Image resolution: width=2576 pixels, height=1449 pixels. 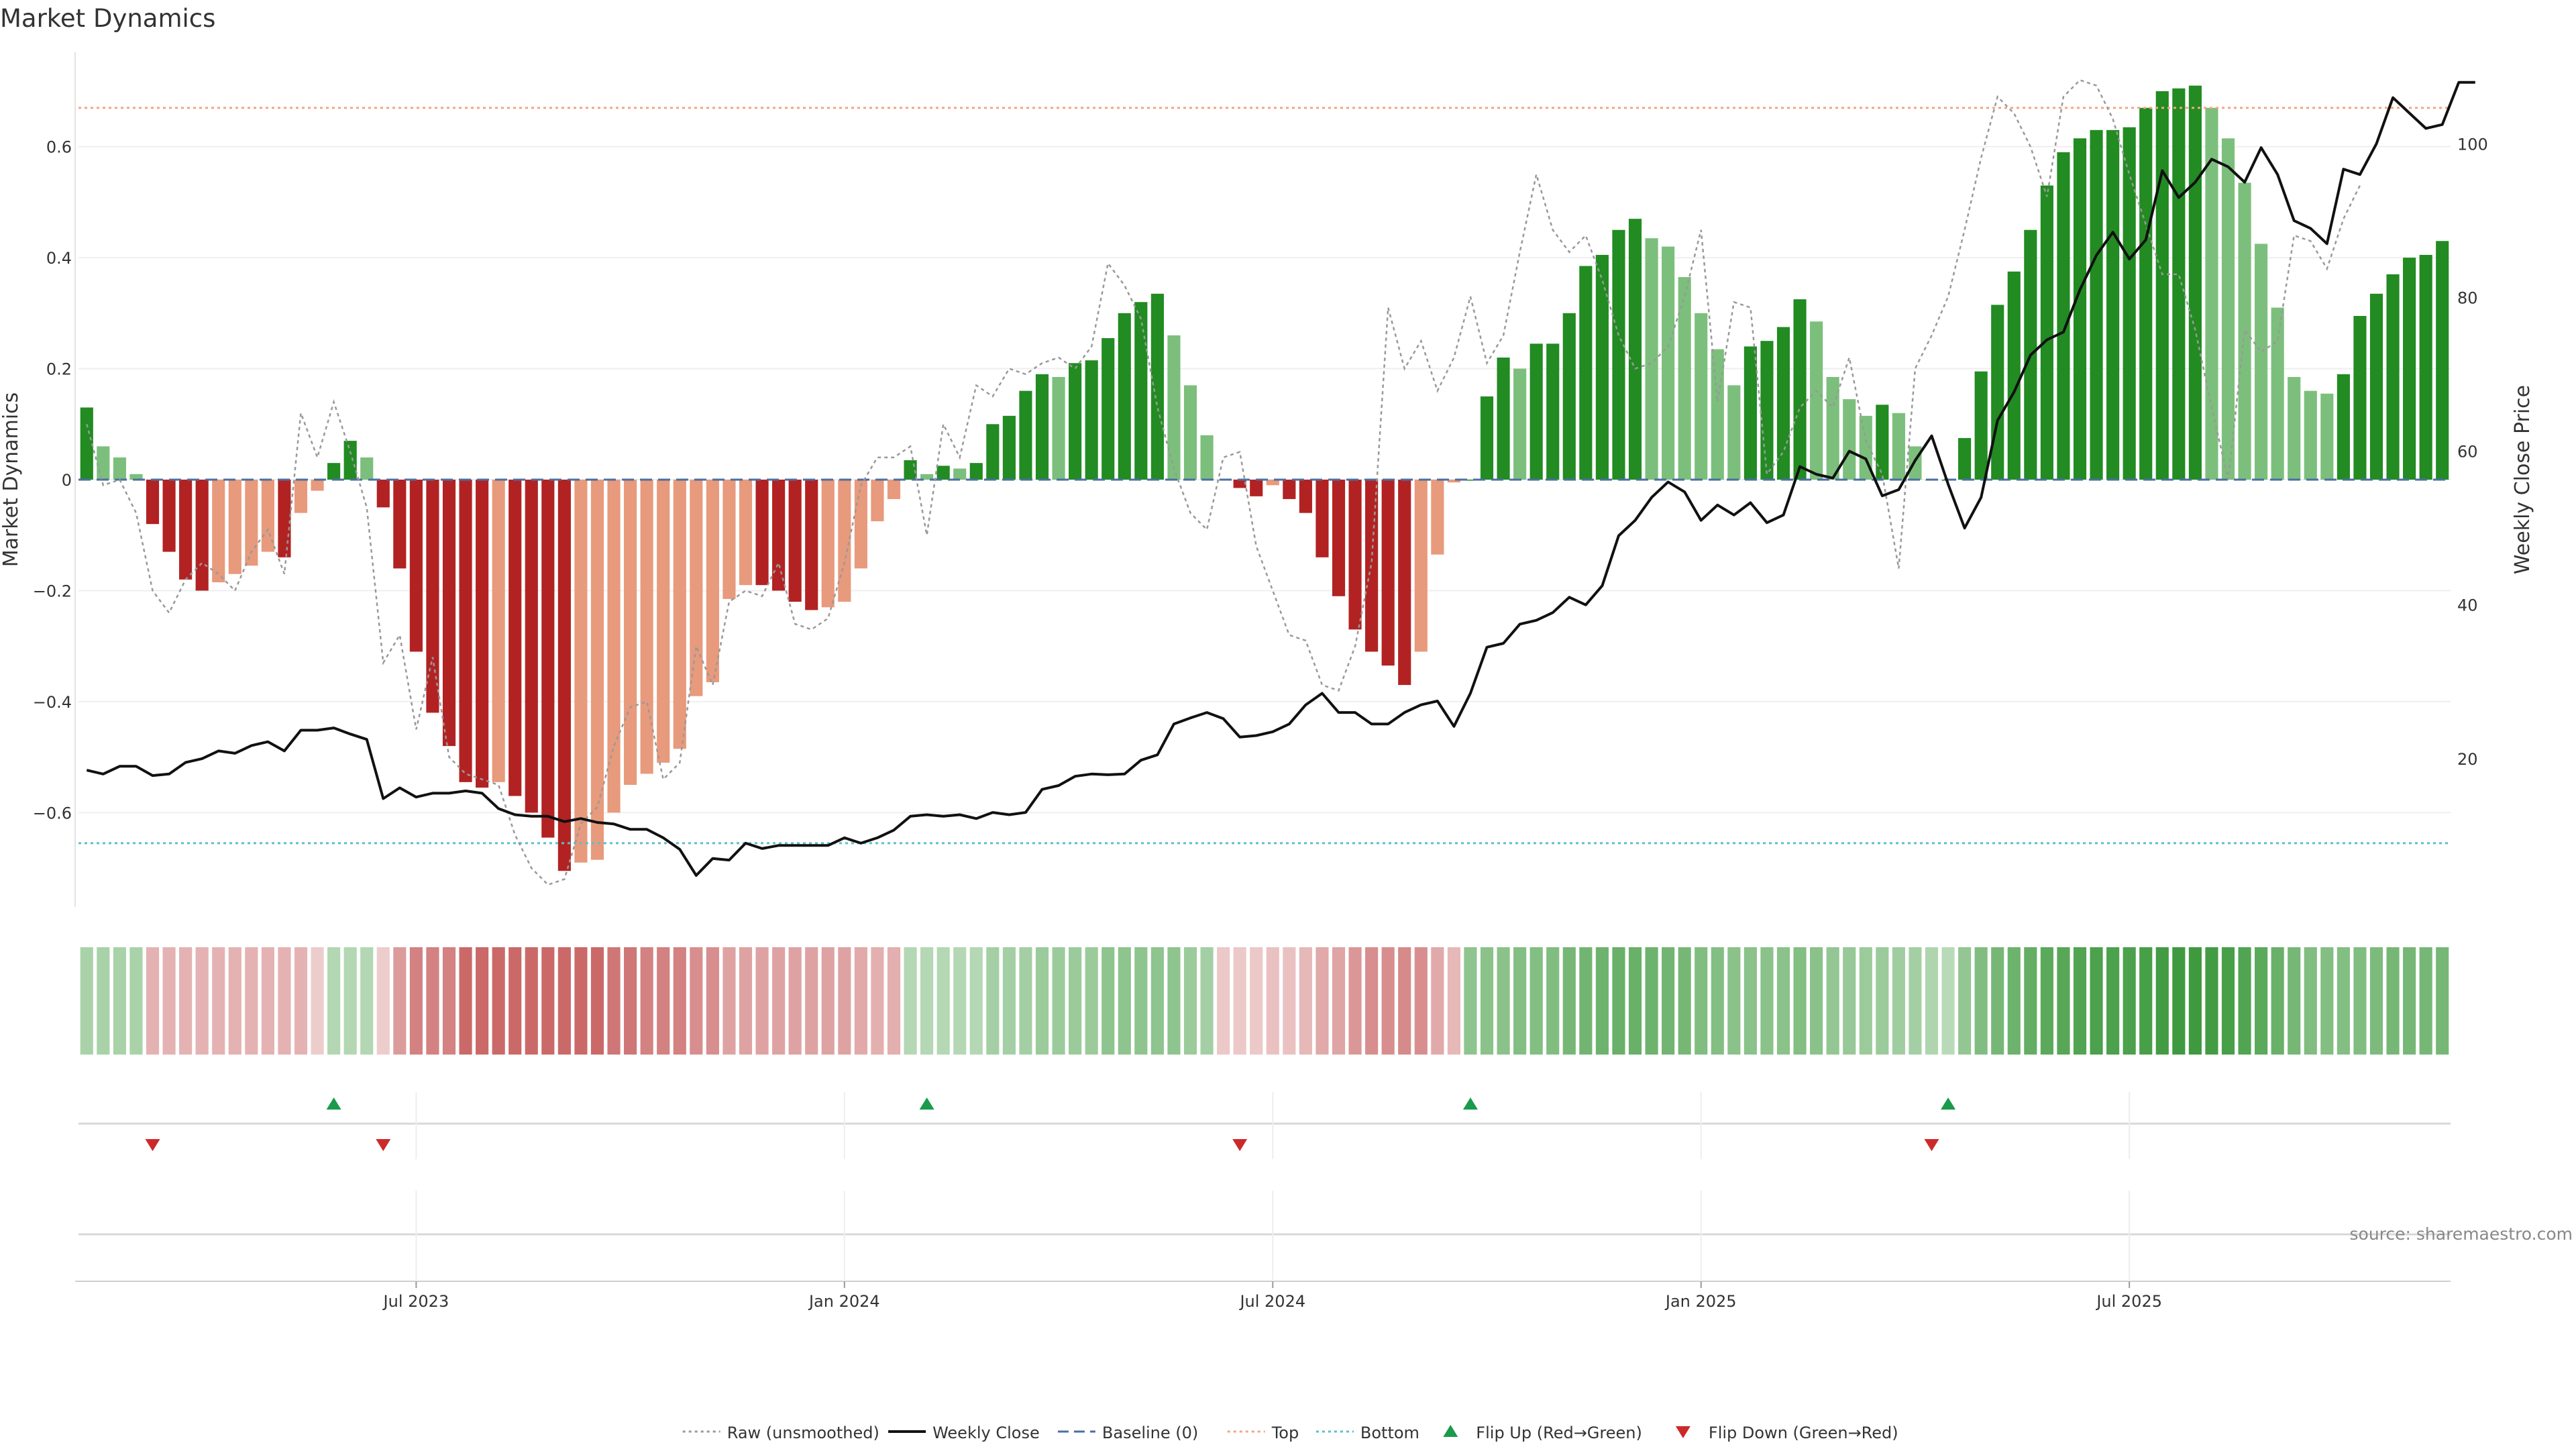 What do you see at coordinates (1263, 1201) in the screenshot?
I see `flip-panel: Jul 2023 Jan 2024 Jul 2024 Jan 2025 Jul 2025` at bounding box center [1263, 1201].